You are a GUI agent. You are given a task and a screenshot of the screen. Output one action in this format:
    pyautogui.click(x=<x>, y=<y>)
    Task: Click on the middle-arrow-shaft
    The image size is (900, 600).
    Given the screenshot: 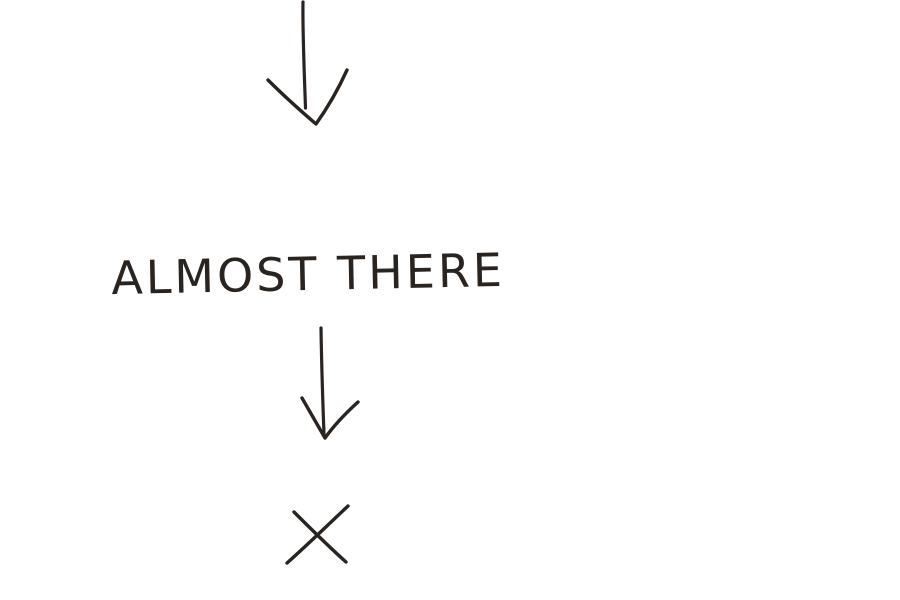 What is the action you would take?
    pyautogui.click(x=322, y=381)
    